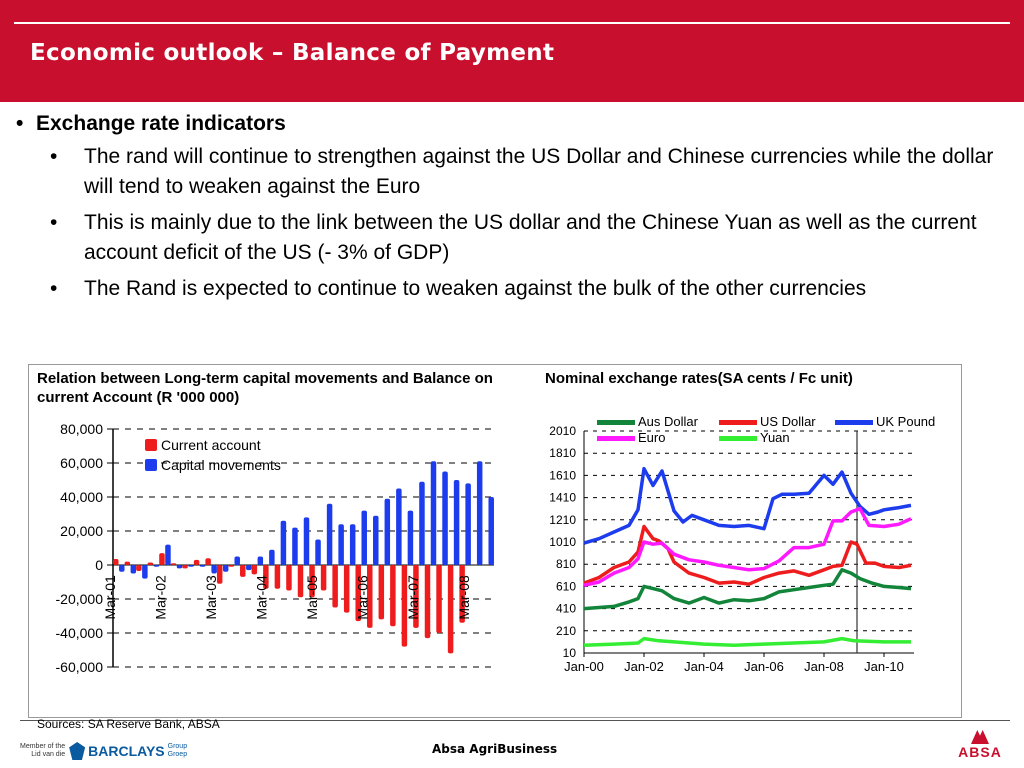 This screenshot has width=1024, height=768. What do you see at coordinates (512, 23) in the screenshot?
I see `header-rule` at bounding box center [512, 23].